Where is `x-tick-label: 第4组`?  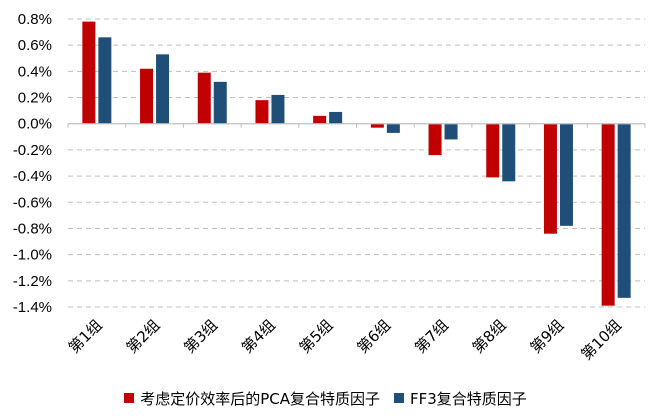
x-tick-label: 第4组 is located at coordinates (258, 336).